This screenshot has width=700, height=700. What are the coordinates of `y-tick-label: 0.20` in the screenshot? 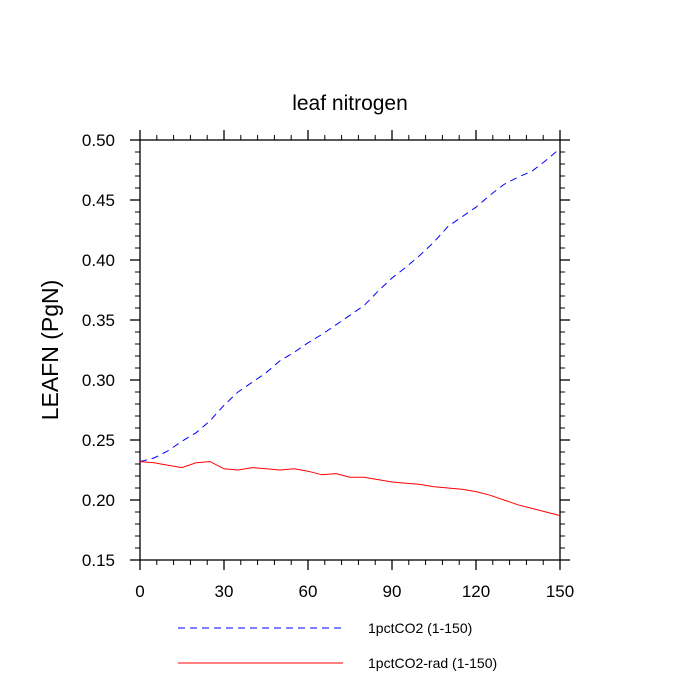 It's located at (98, 500).